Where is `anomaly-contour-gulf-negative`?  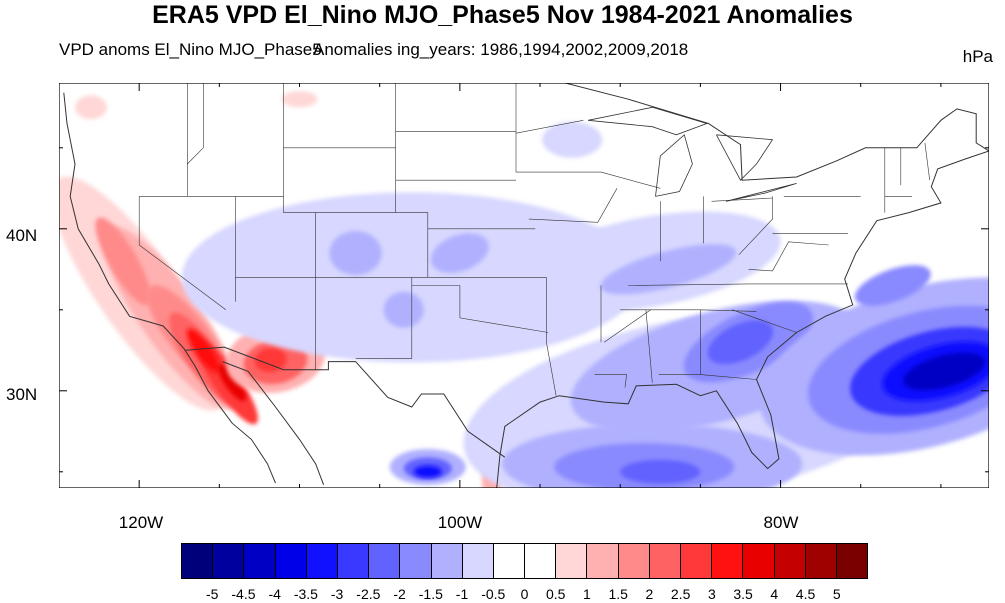
anomaly-contour-gulf-negative is located at coordinates (660, 471).